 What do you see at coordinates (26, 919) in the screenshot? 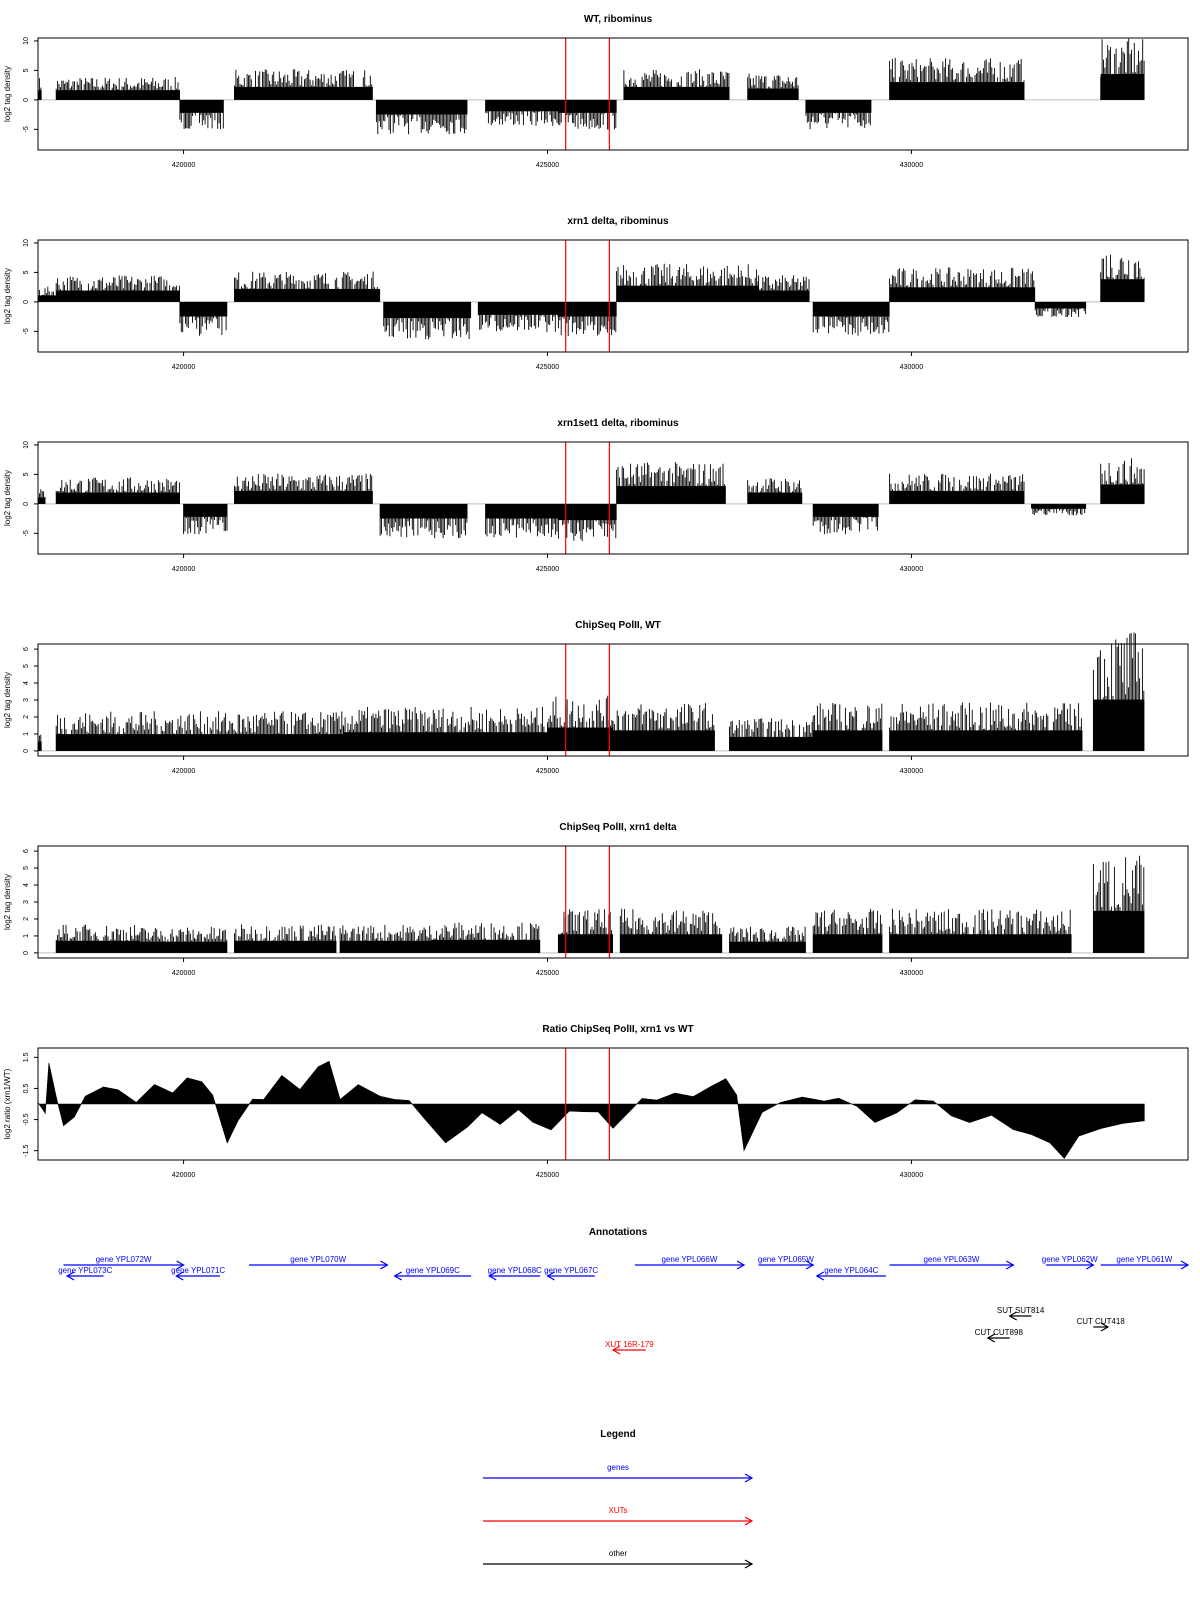
I see `y-tick-label: 2` at bounding box center [26, 919].